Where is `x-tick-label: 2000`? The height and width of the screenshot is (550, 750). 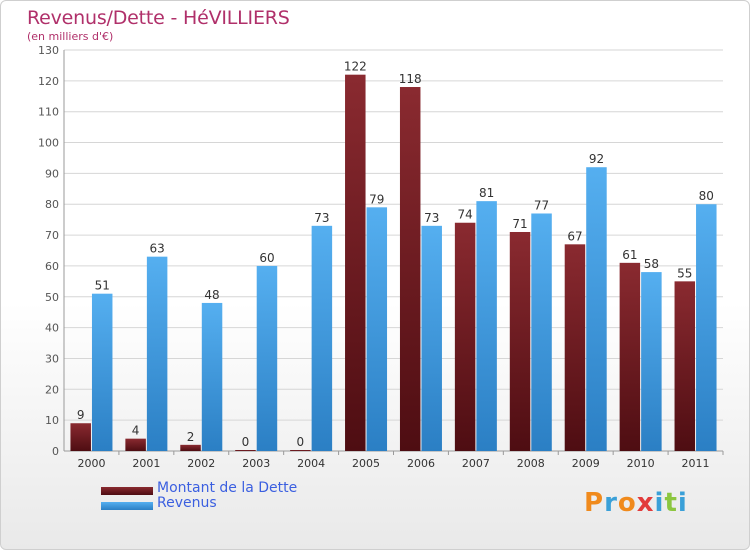
x-tick-label: 2000 is located at coordinates (91, 463).